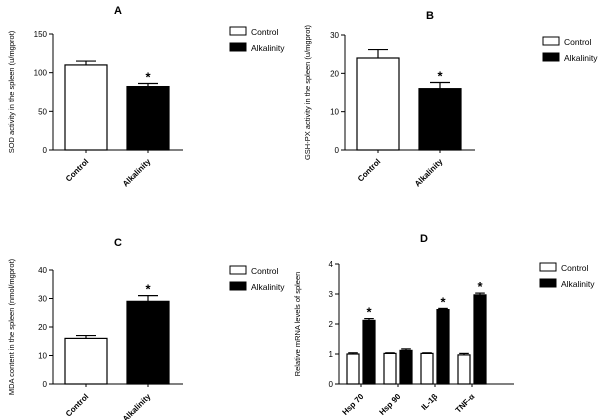  I want to click on panel-c-significance-star: *, so click(148, 289).